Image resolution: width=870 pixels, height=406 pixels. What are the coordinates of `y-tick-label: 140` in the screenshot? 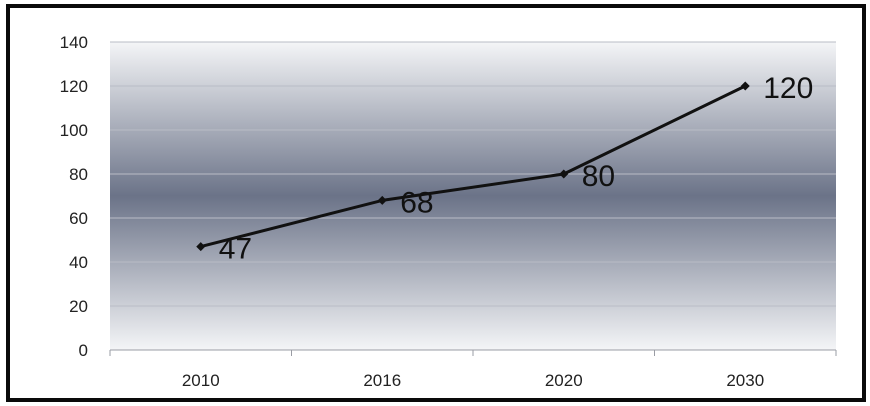 It's located at (74, 42).